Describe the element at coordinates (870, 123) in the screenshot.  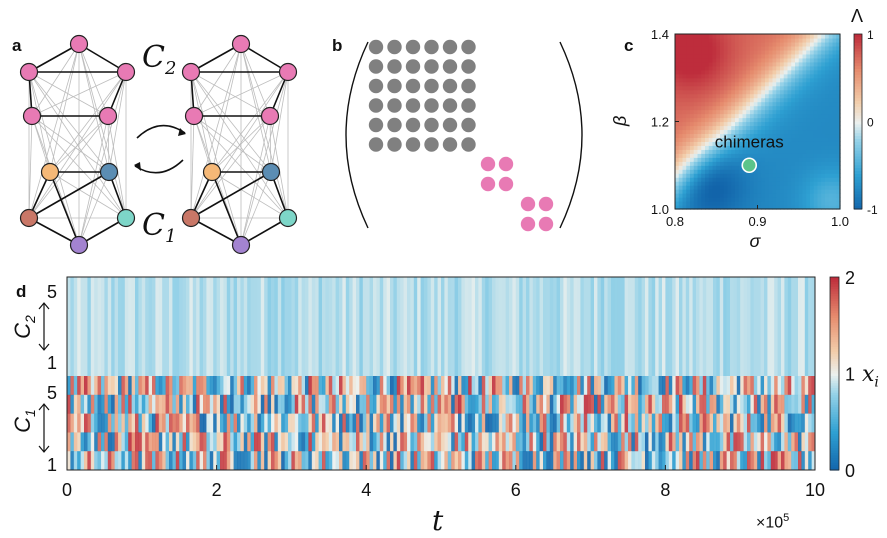
I see `colorbar-tick-label: 0` at that location.